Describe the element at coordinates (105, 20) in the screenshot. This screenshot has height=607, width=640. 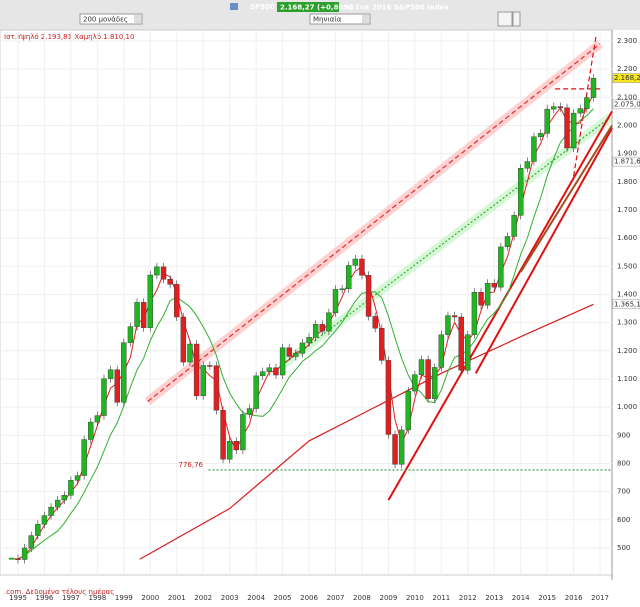
I see `units-select-text: 200 μονάδες` at that location.